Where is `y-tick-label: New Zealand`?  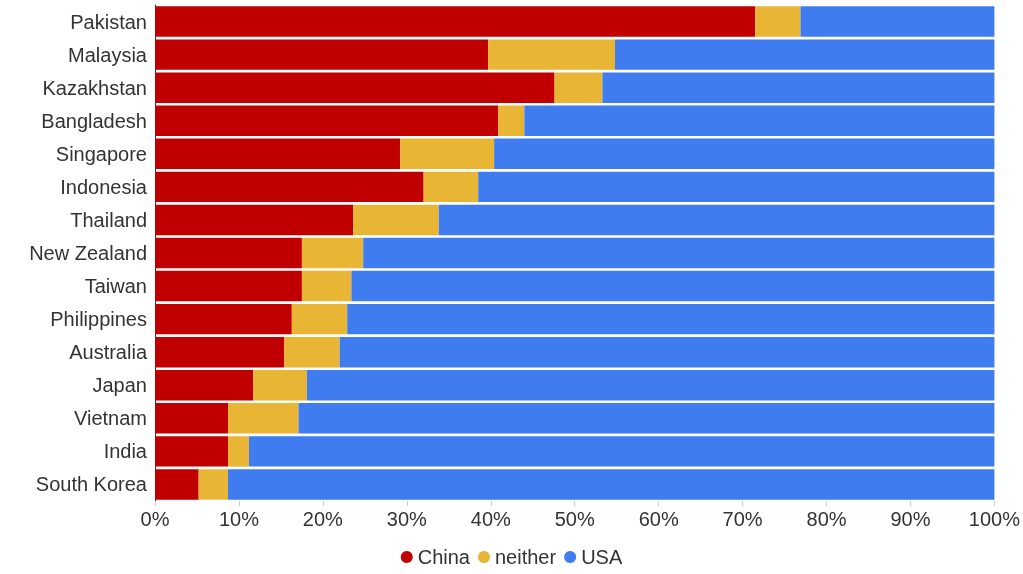
y-tick-label: New Zealand is located at coordinates (88, 253).